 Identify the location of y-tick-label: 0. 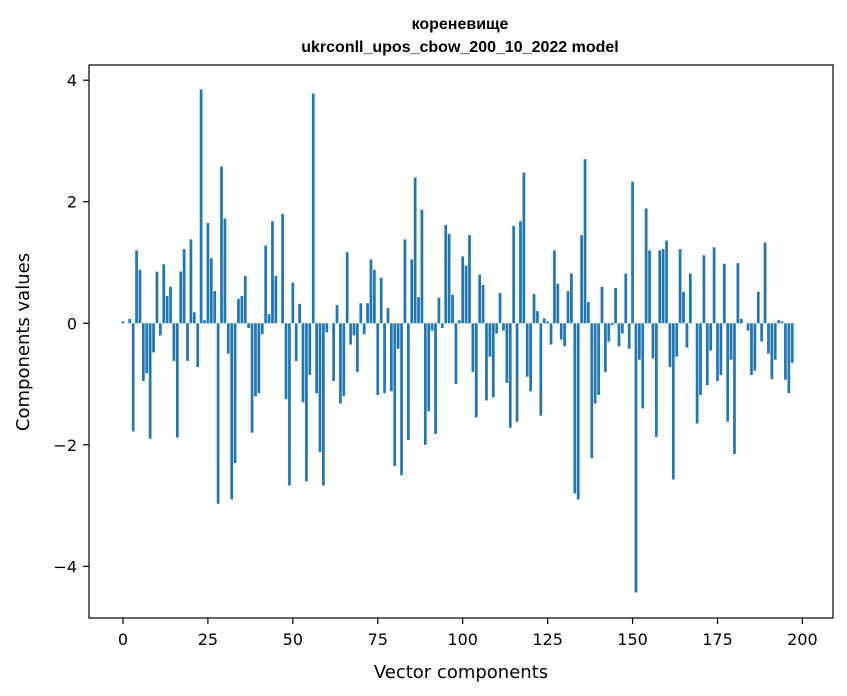
(72, 323).